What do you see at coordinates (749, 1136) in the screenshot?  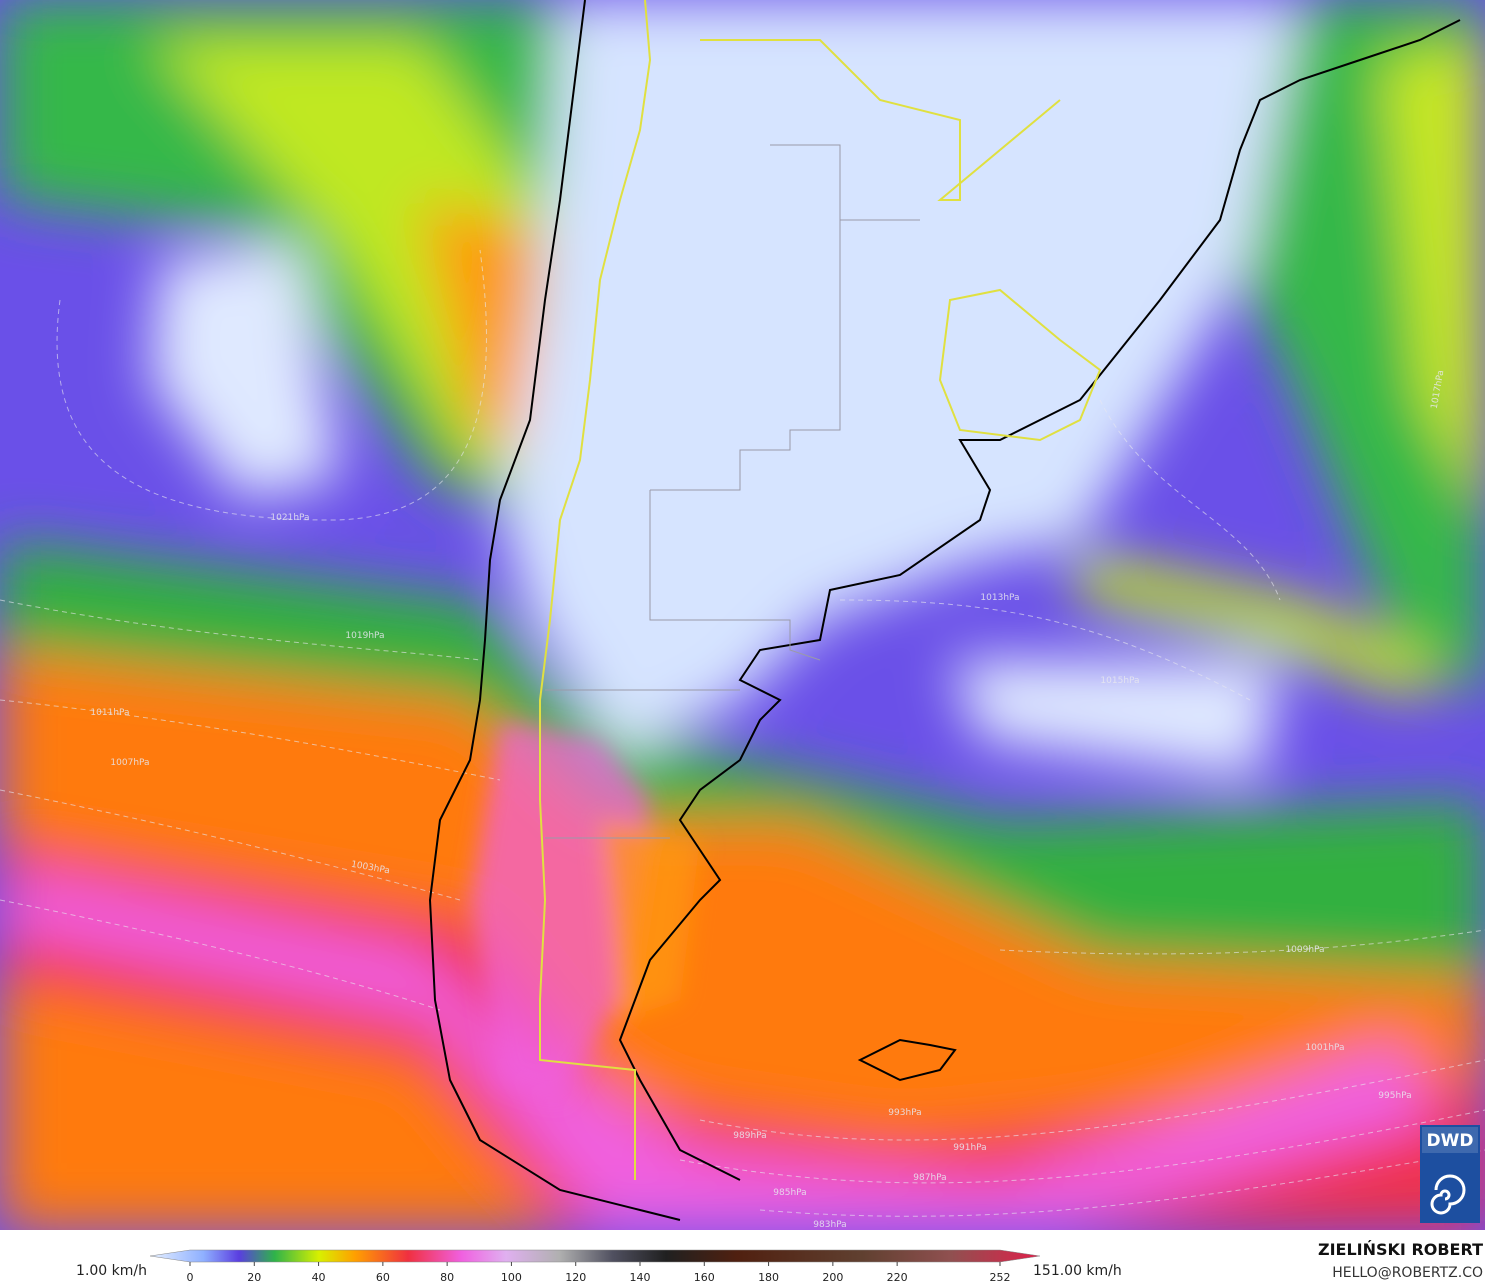 I see `isobar-label: 989hPa` at bounding box center [749, 1136].